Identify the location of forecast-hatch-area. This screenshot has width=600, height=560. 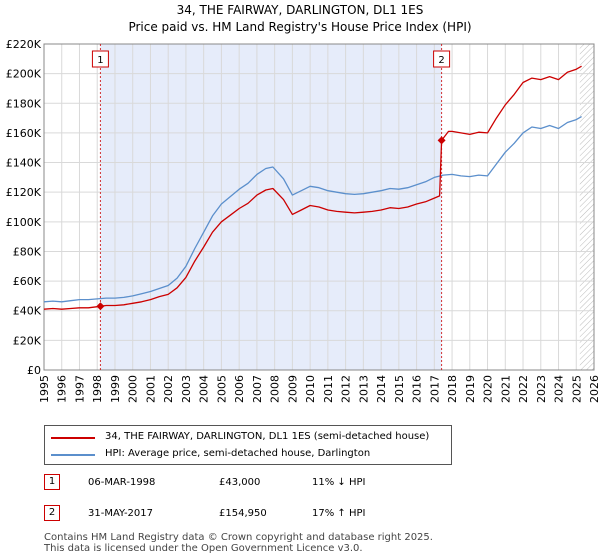
(586, 207).